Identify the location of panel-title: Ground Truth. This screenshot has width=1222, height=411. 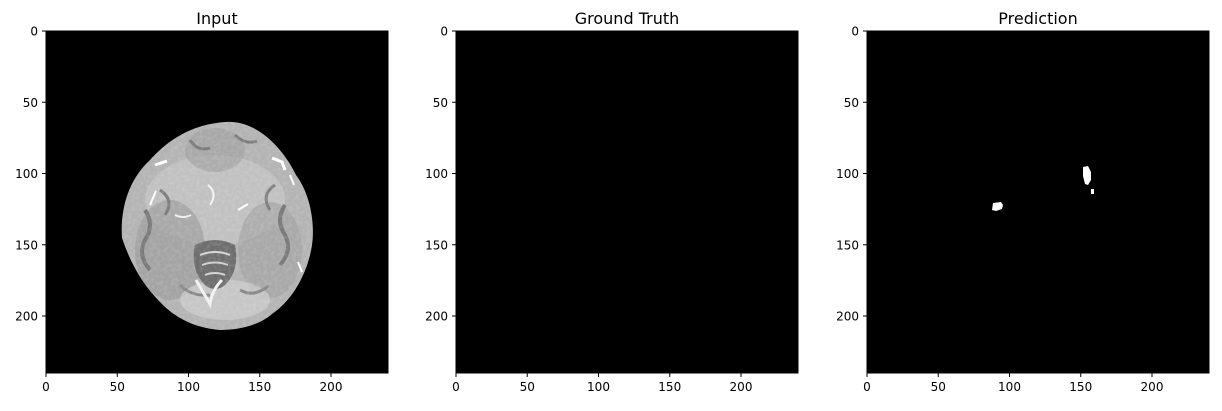
(627, 18).